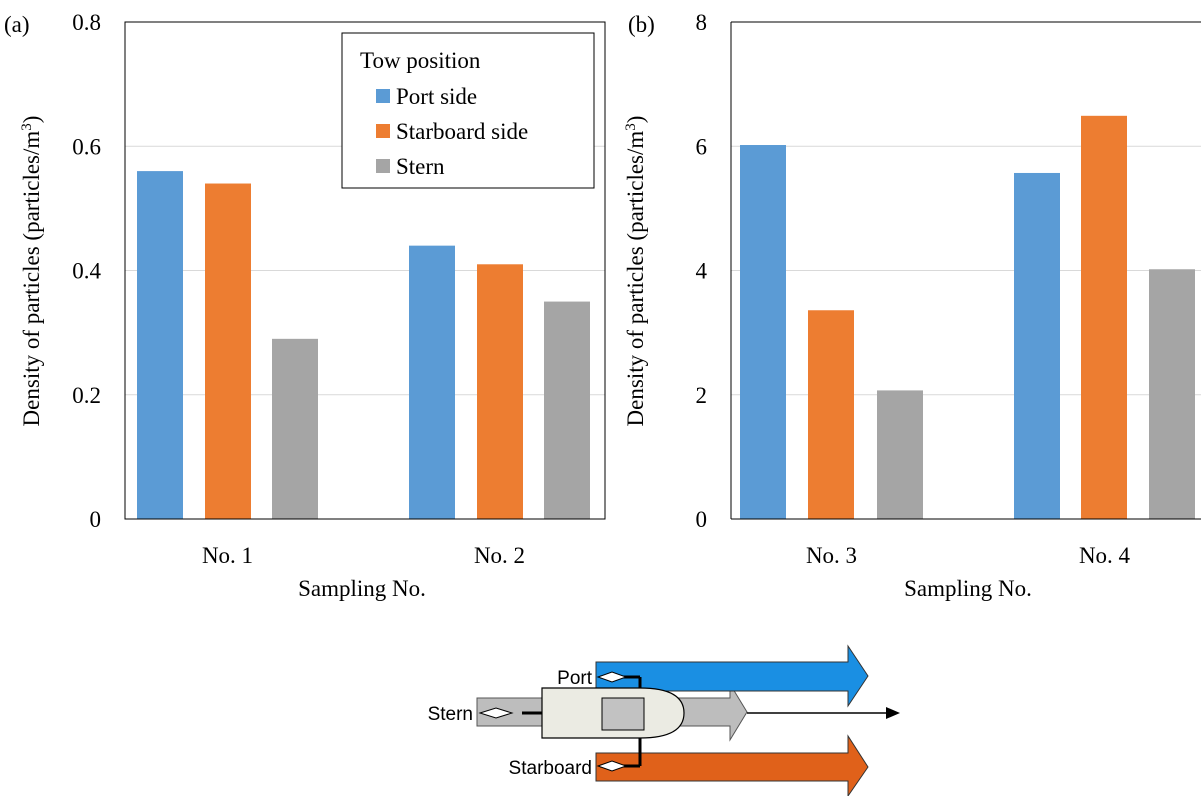  What do you see at coordinates (362, 588) in the screenshot?
I see `x-axis-label-a: Sampling No.` at bounding box center [362, 588].